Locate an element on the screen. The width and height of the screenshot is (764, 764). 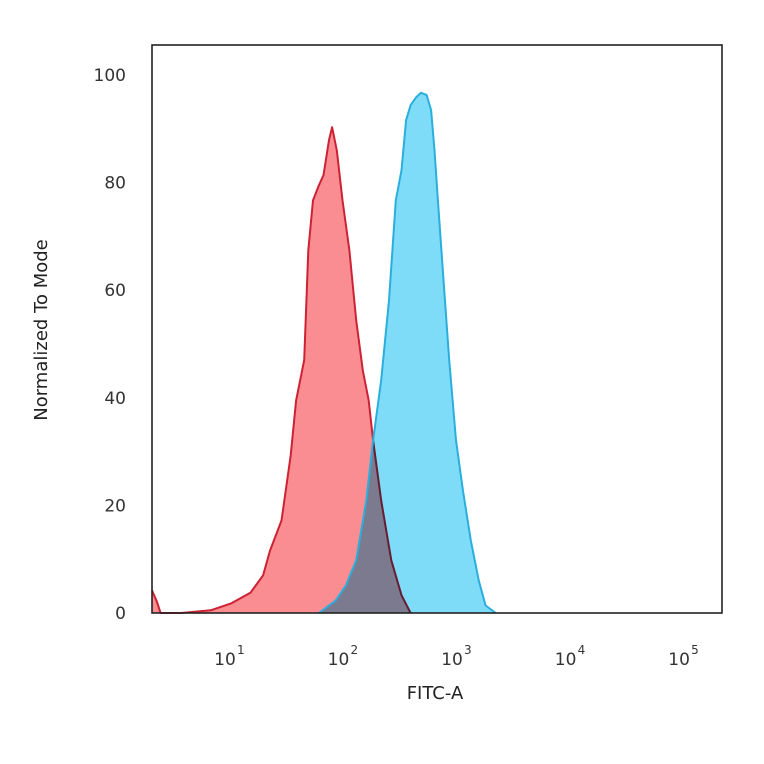
x-tick-label: 10 4 is located at coordinates (570, 656).